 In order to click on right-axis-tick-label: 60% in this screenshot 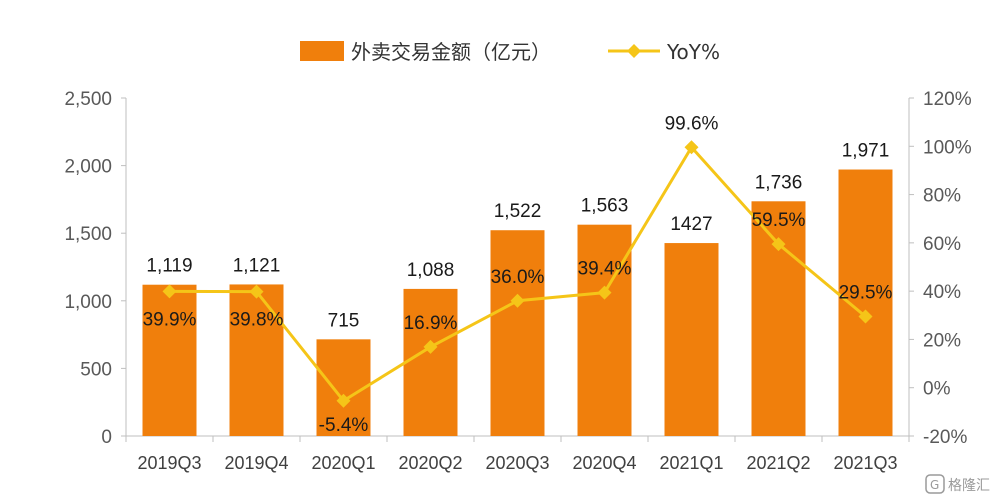, I will do `click(942, 244)`.